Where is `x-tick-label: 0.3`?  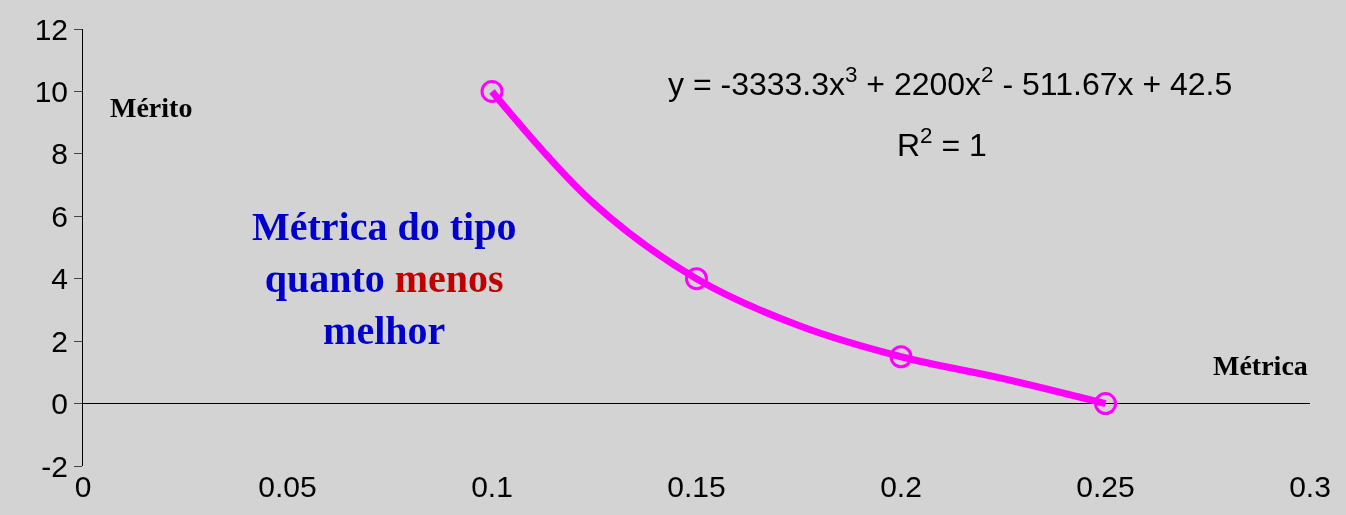
x-tick-label: 0.3 is located at coordinates (1310, 486).